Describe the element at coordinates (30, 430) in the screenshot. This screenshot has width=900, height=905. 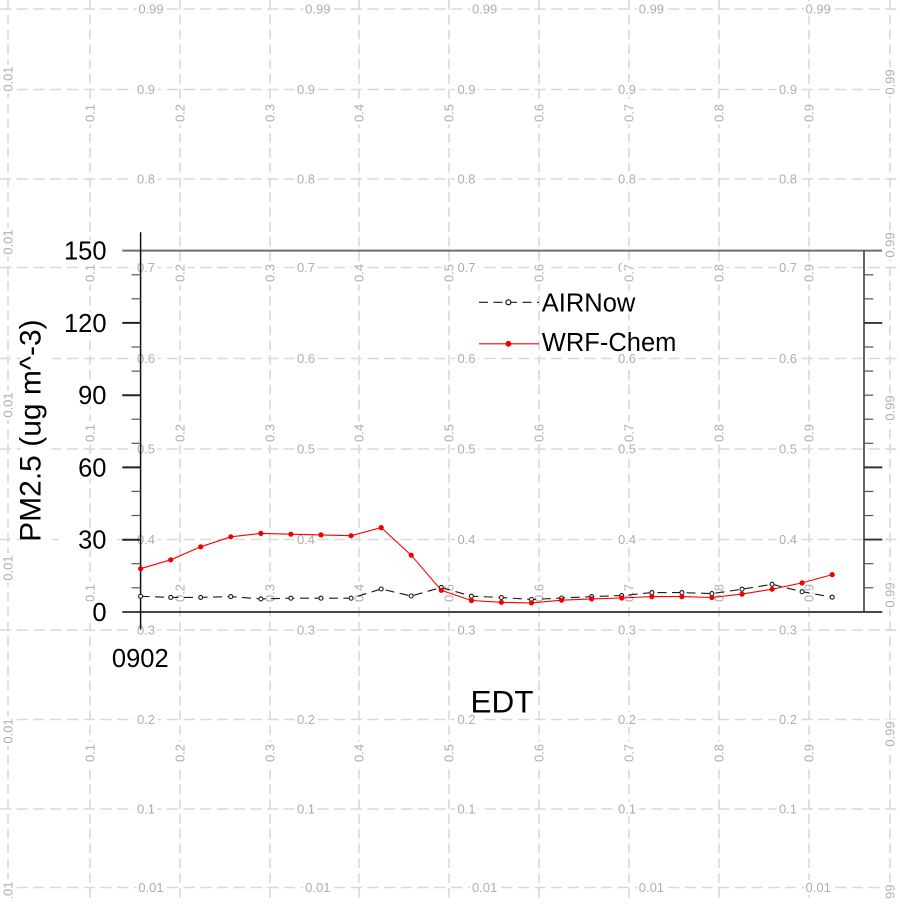
I see `svg-text: PM2.5 (ug m^-3)` at that location.